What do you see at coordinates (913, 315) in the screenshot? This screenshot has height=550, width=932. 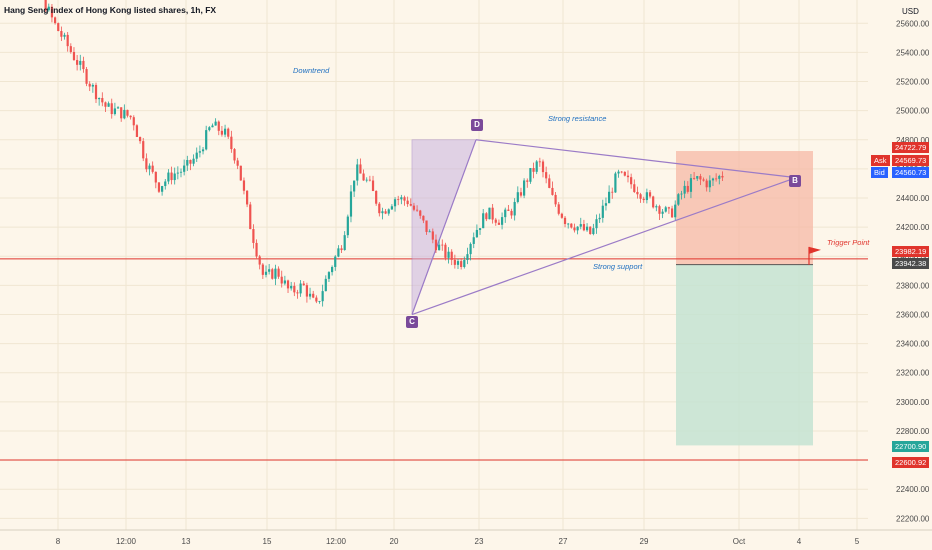 I see `y-tick-label: 23600.00` at bounding box center [913, 315].